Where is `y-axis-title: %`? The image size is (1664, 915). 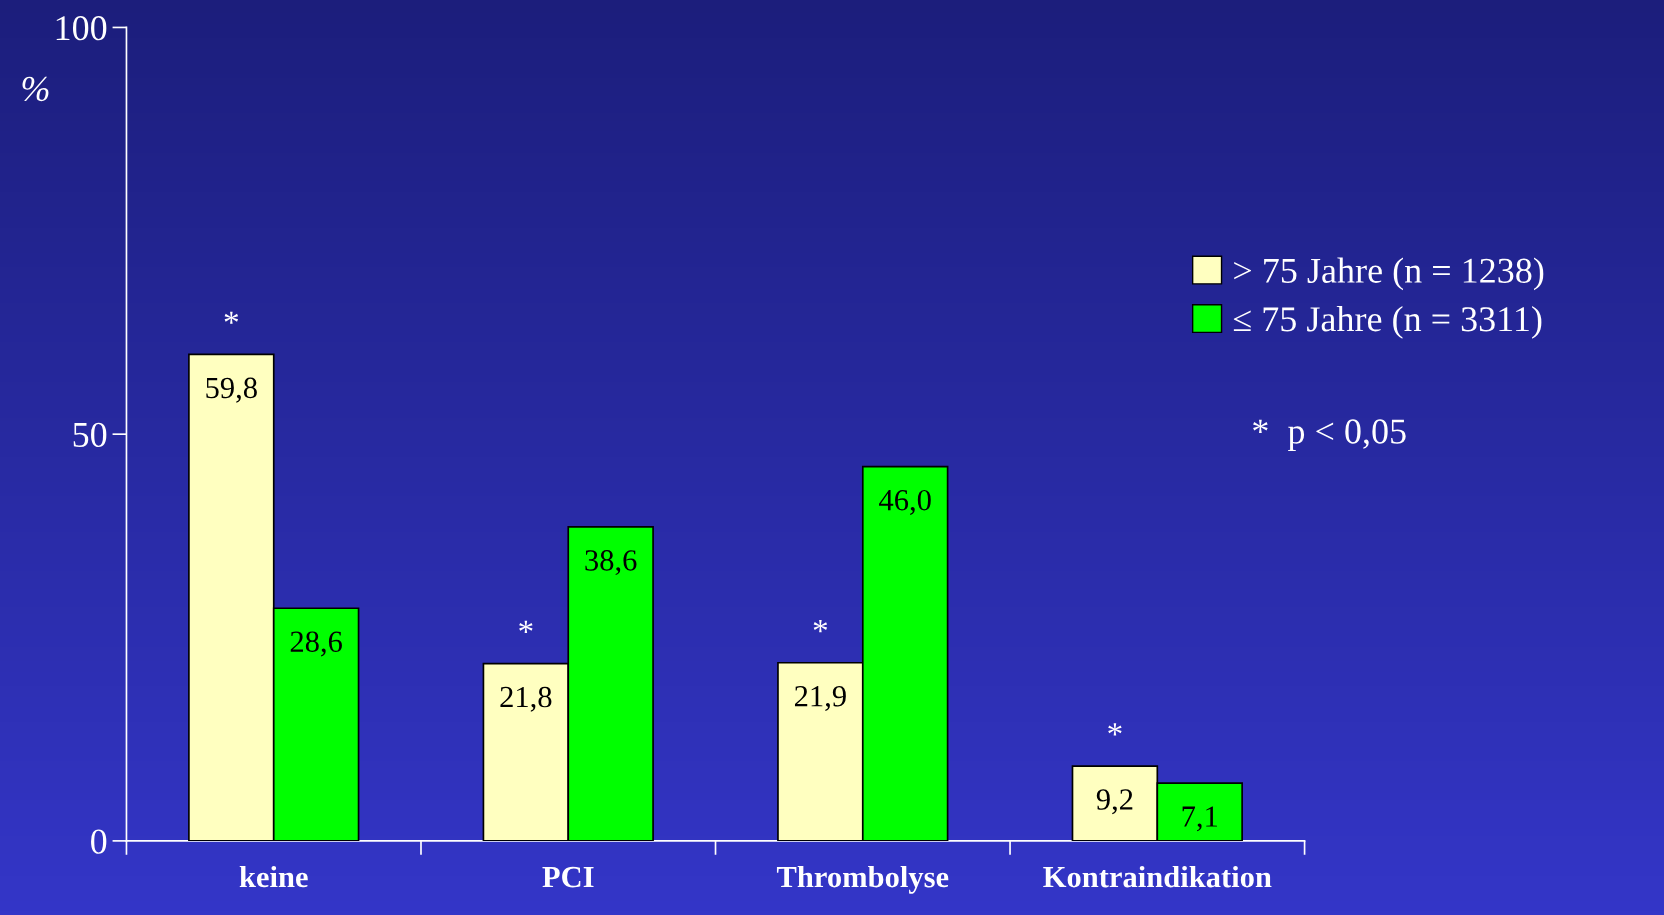
y-axis-title: % is located at coordinates (35, 89).